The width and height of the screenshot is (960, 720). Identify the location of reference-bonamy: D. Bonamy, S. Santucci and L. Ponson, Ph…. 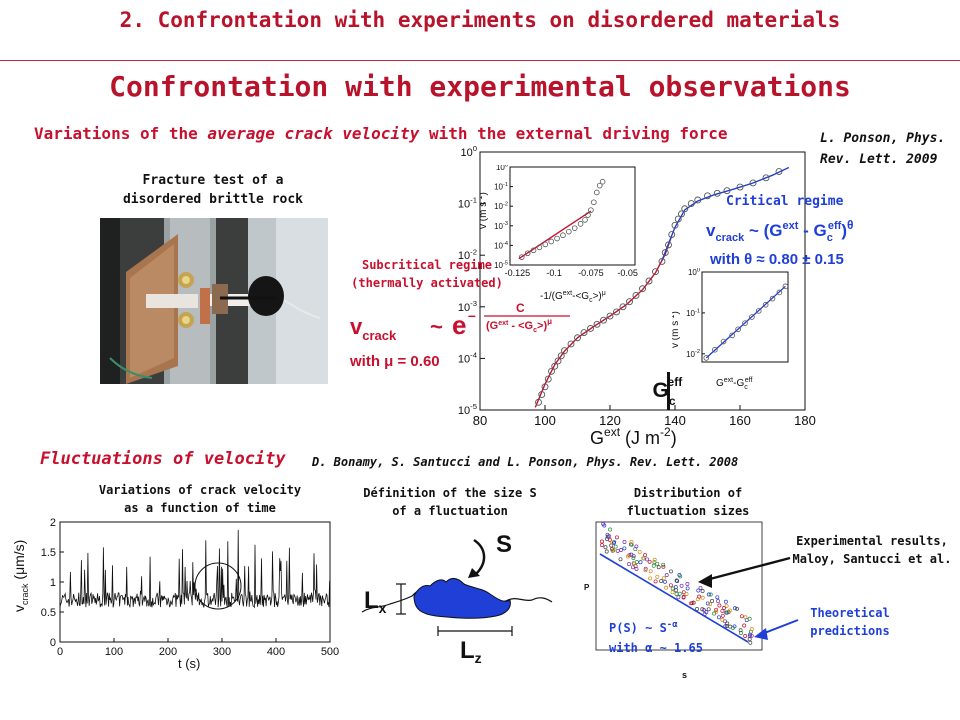
(525, 462).